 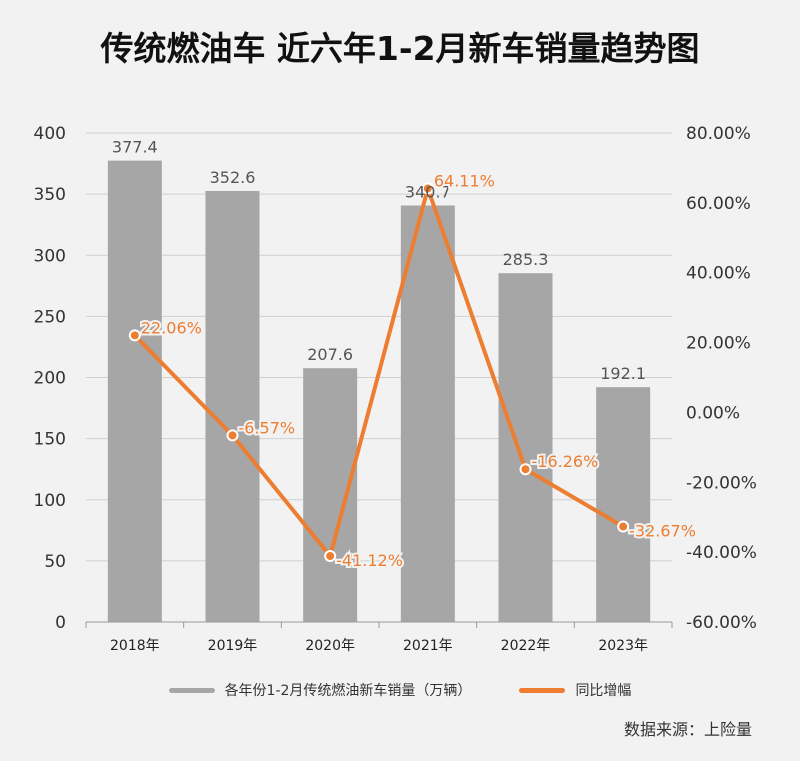 I want to click on legend-swatch-sales, so click(x=191, y=690).